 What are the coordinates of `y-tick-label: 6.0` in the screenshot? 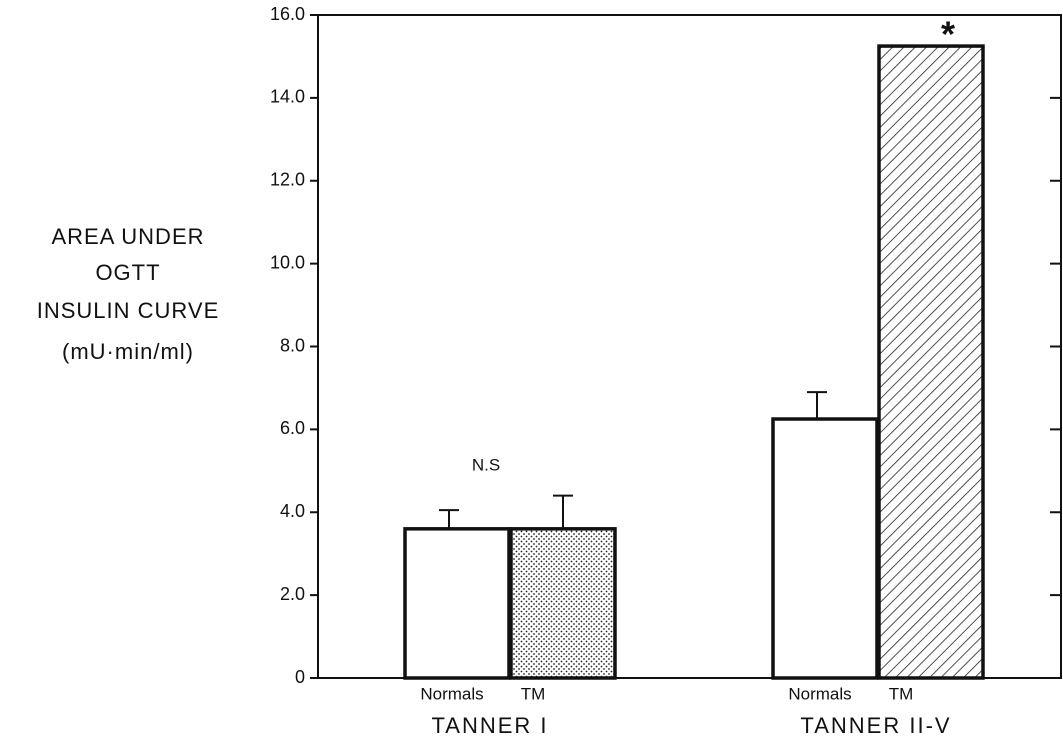 It's located at (292, 428).